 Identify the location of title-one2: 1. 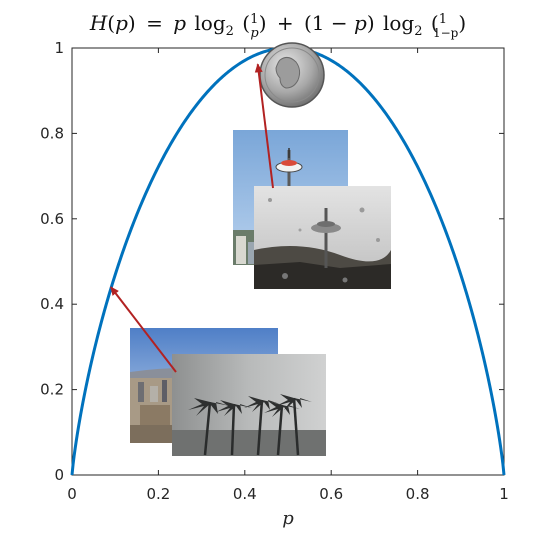
(443, 19).